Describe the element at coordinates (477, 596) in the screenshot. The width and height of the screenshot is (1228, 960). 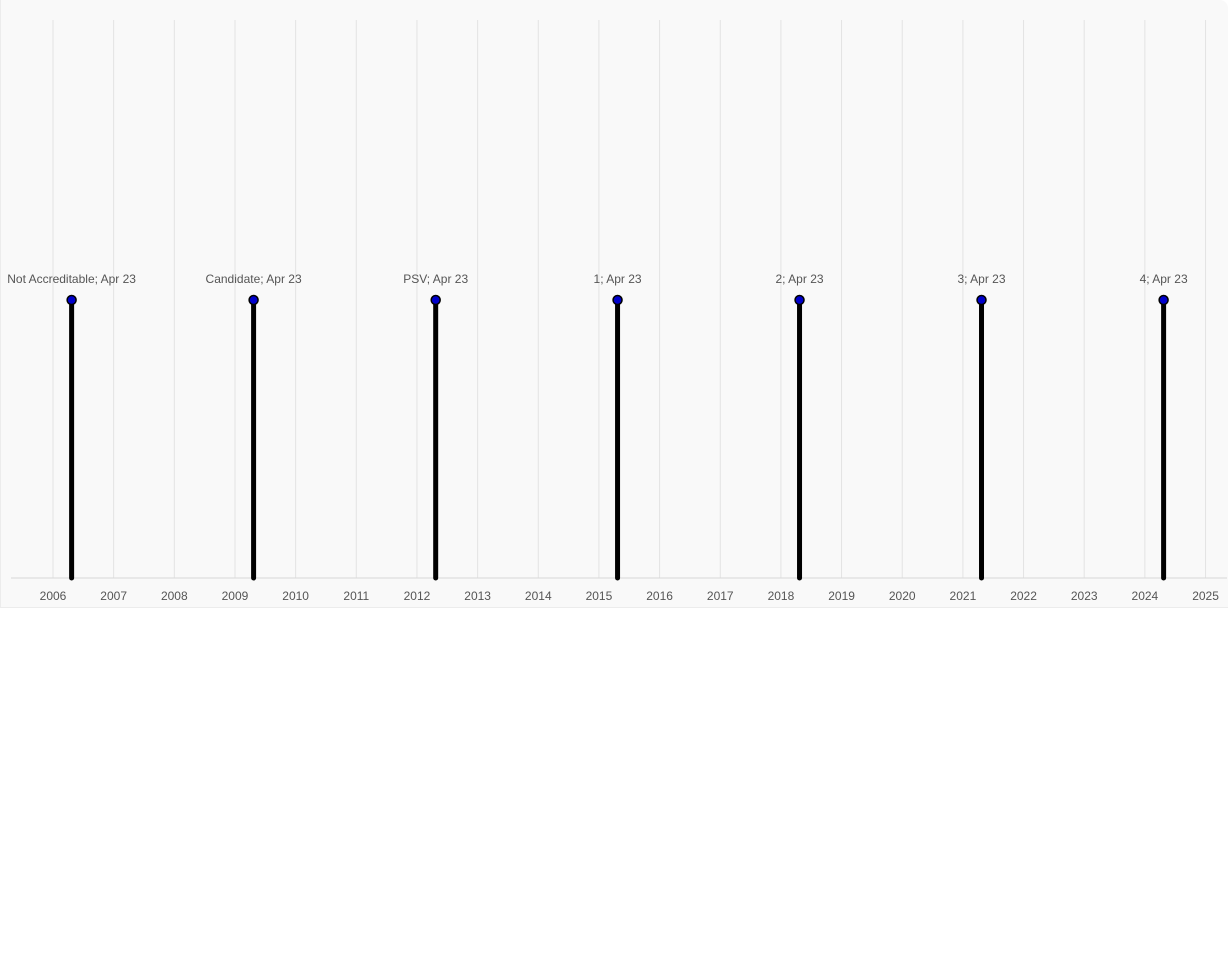
I see `x-tick-label: 2013` at that location.